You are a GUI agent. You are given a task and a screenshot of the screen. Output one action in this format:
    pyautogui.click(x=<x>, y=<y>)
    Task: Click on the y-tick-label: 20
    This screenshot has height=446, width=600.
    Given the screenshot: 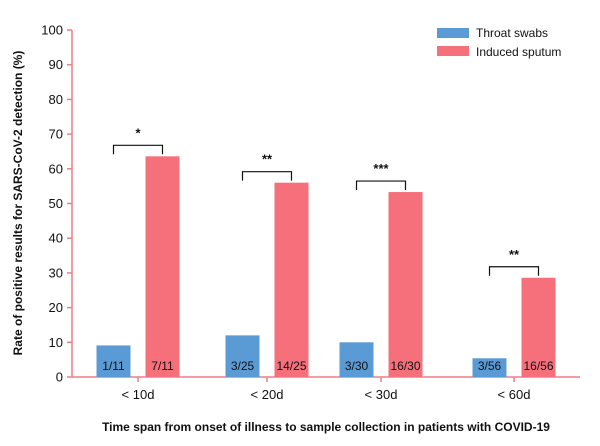 What is the action you would take?
    pyautogui.click(x=56, y=307)
    